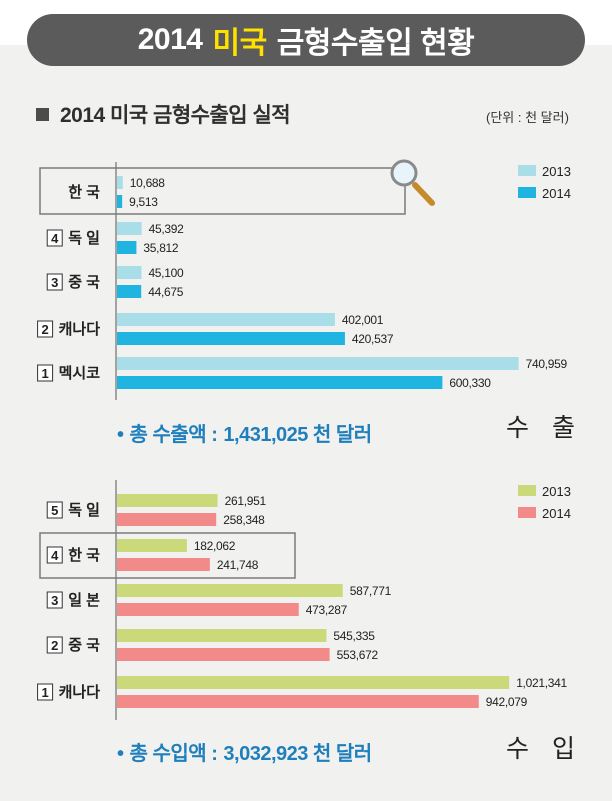 This screenshot has height=801, width=612. I want to click on import-total: • 총 수입액 :3,032,923 천 달러, so click(244, 751).